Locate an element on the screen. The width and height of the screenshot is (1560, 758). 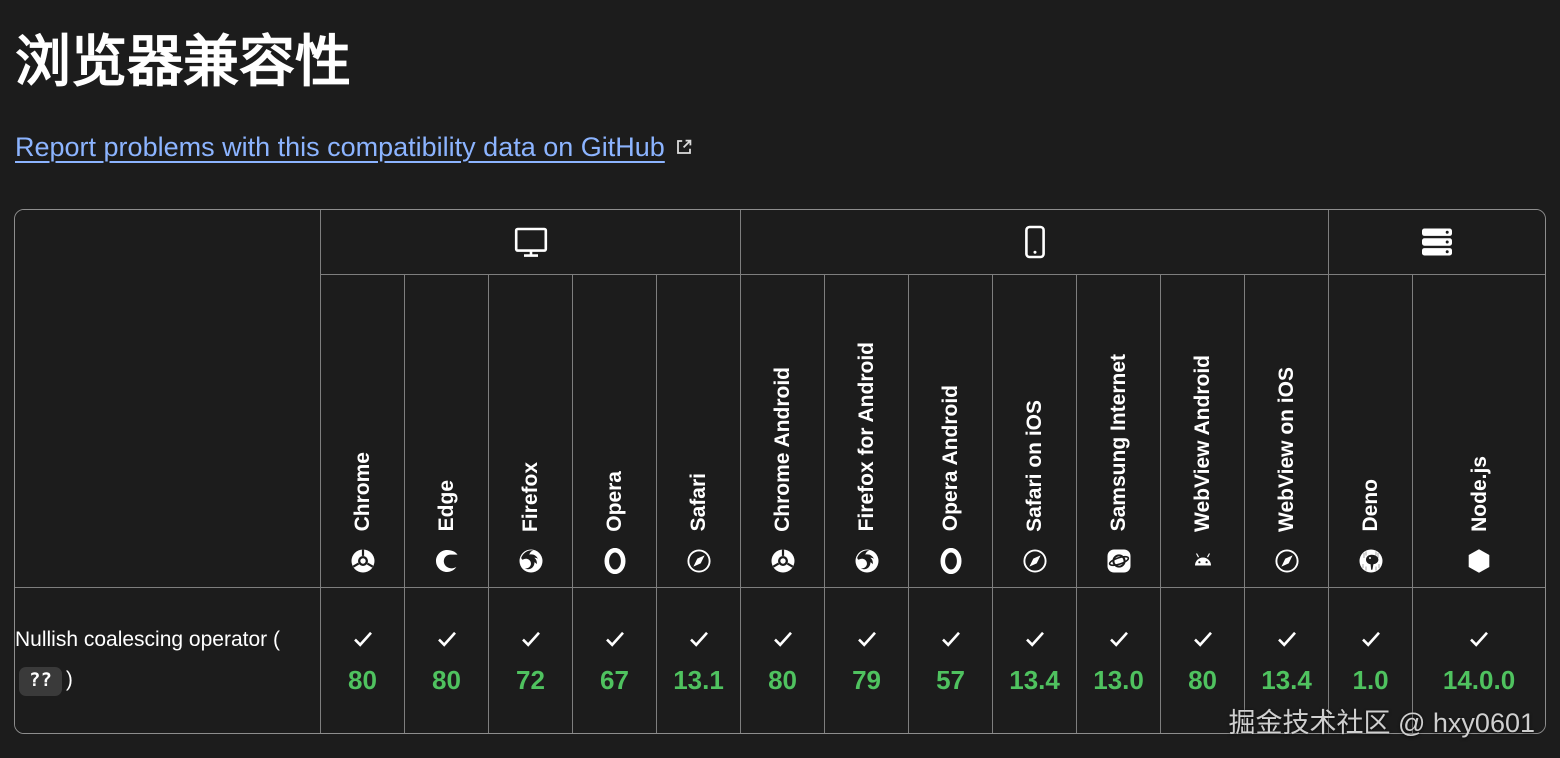
browser-header-chrome: Chrome is located at coordinates (363, 431).